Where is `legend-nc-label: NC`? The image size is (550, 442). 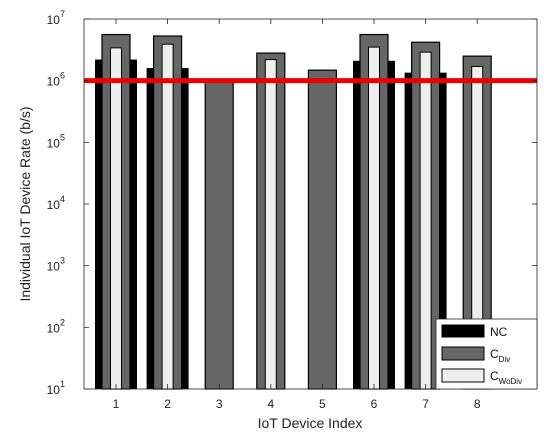 legend-nc-label: NC is located at coordinates (499, 332).